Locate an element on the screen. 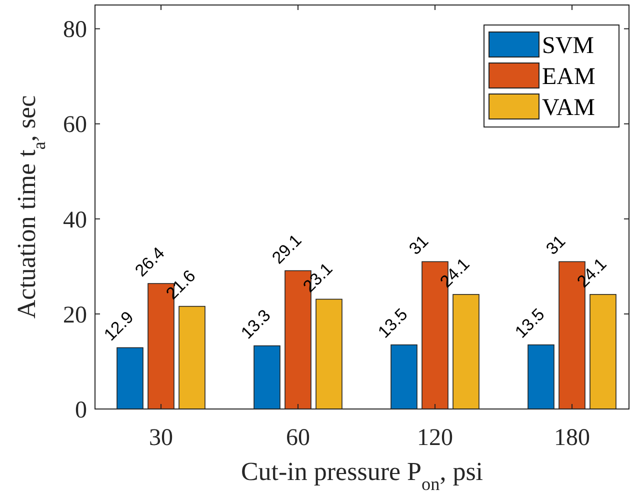  y-tick-label: 40 is located at coordinates (75, 220).